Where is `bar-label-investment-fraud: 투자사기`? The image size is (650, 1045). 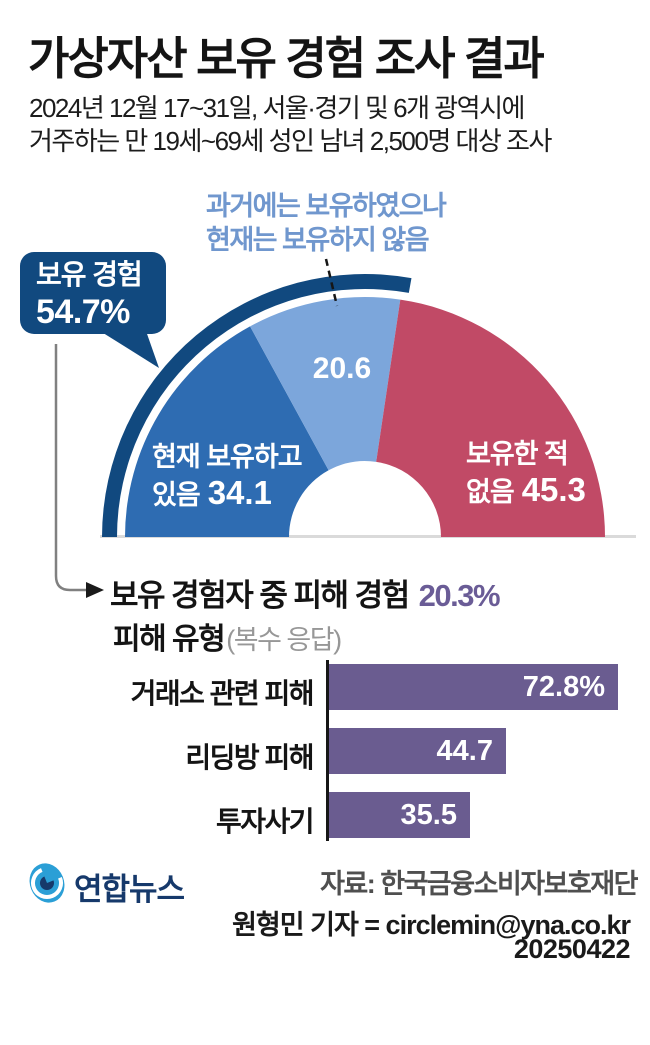 bar-label-investment-fraud: 투자사기 is located at coordinates (265, 821).